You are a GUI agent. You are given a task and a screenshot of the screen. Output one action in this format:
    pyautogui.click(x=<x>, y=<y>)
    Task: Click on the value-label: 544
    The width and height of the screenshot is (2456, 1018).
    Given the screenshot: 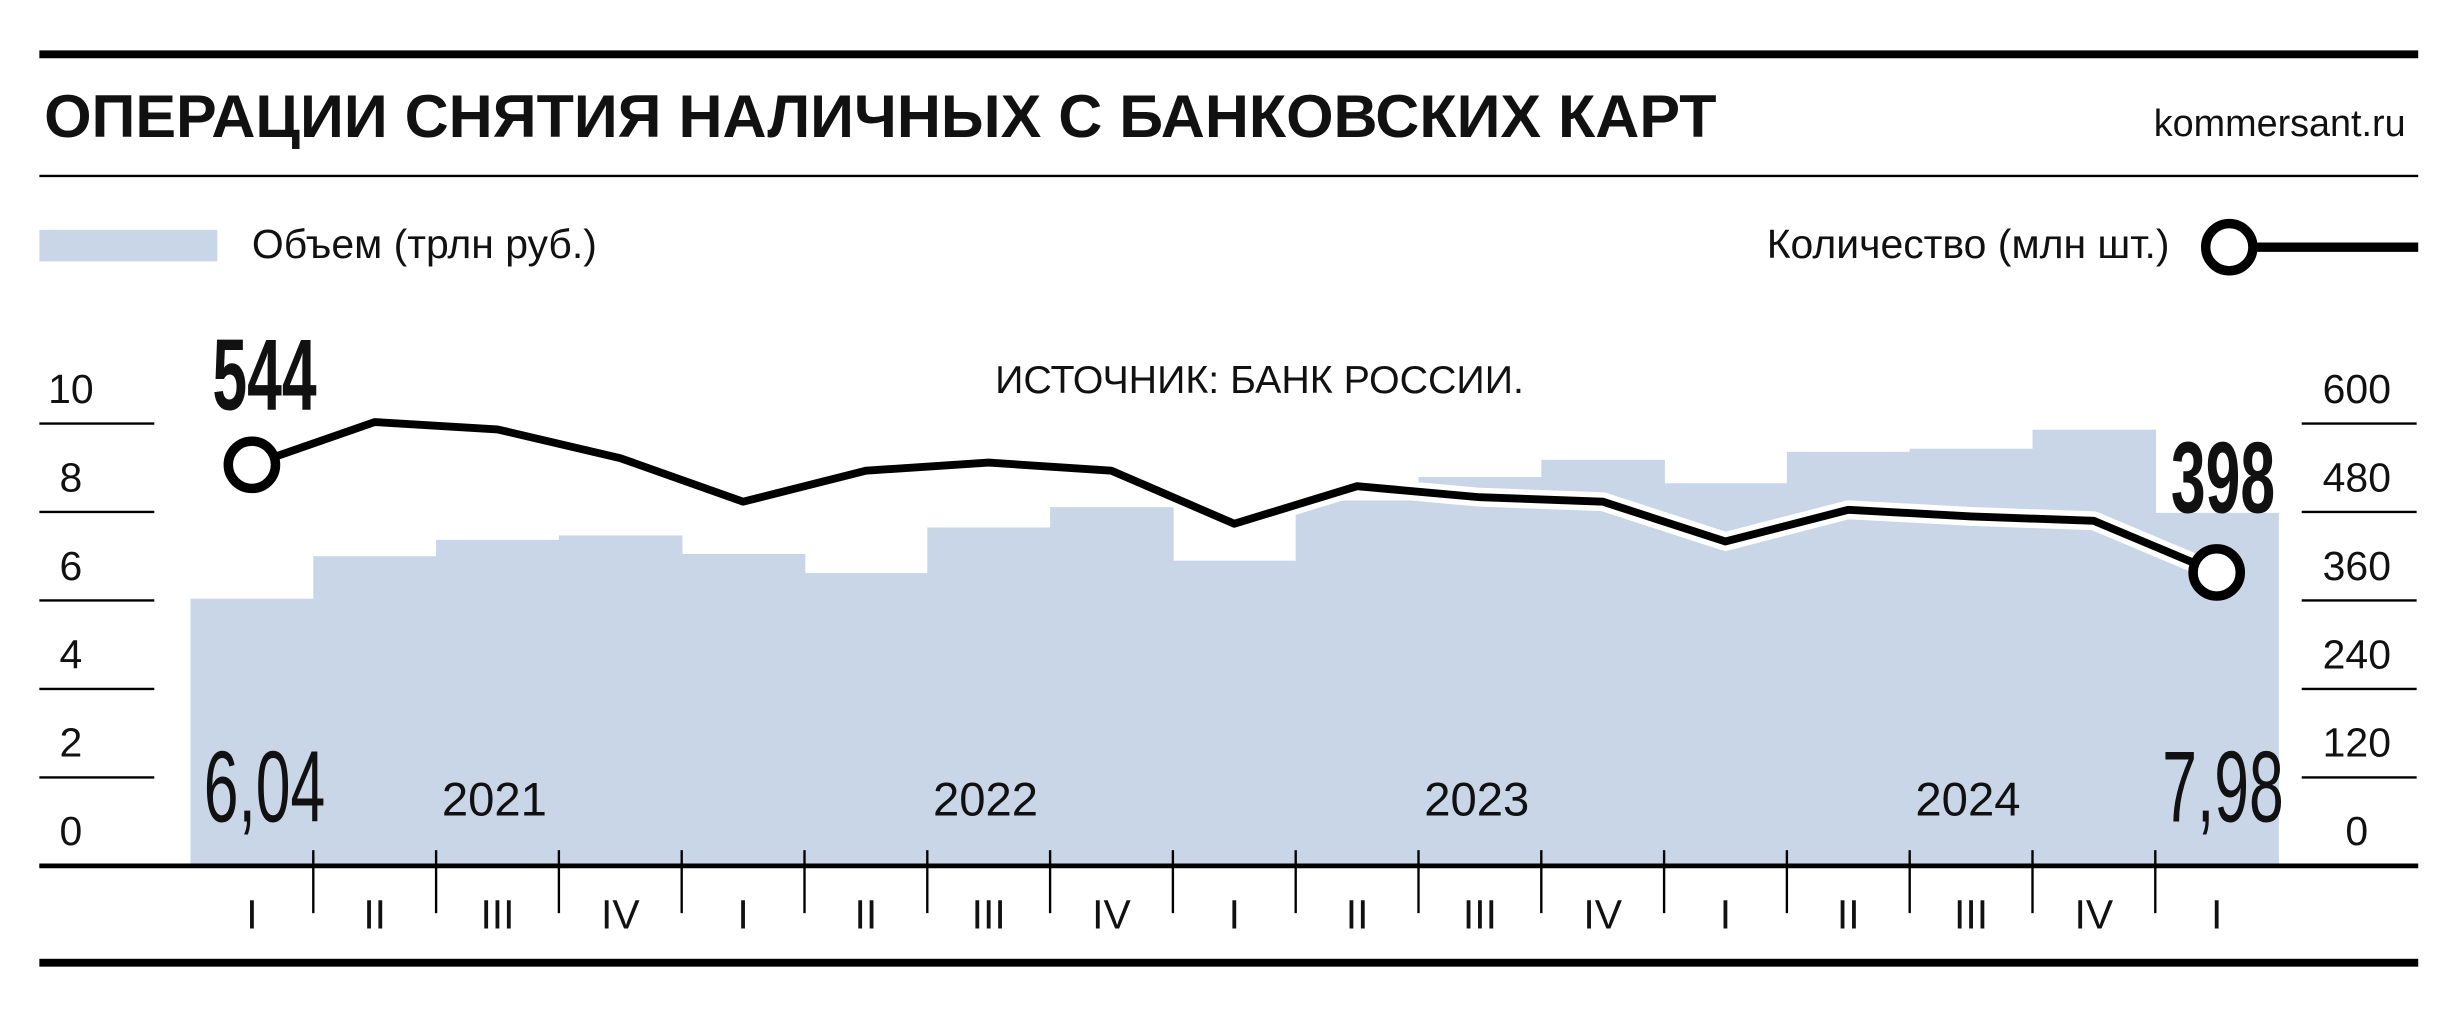 What is the action you would take?
    pyautogui.click(x=264, y=374)
    